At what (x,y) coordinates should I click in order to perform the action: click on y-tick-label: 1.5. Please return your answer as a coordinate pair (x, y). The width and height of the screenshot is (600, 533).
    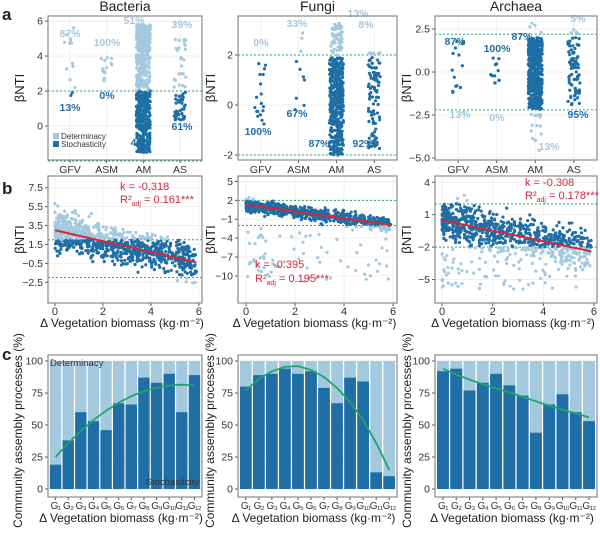
    Looking at the image, I should click on (35, 245).